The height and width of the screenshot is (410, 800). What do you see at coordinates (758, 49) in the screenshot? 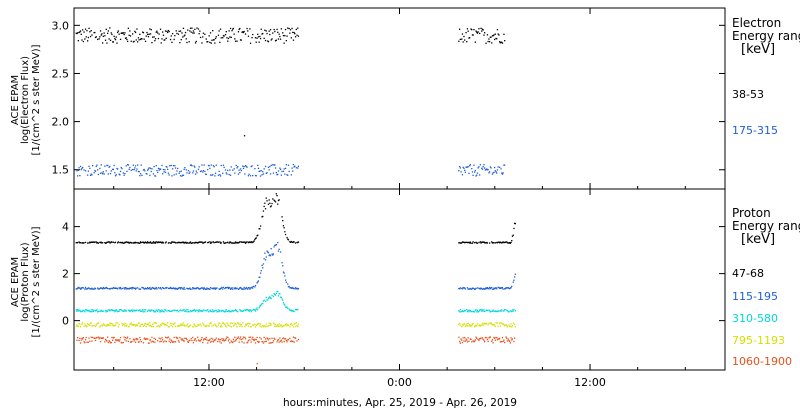
I see `electron-legend-unit: [keV]` at bounding box center [758, 49].